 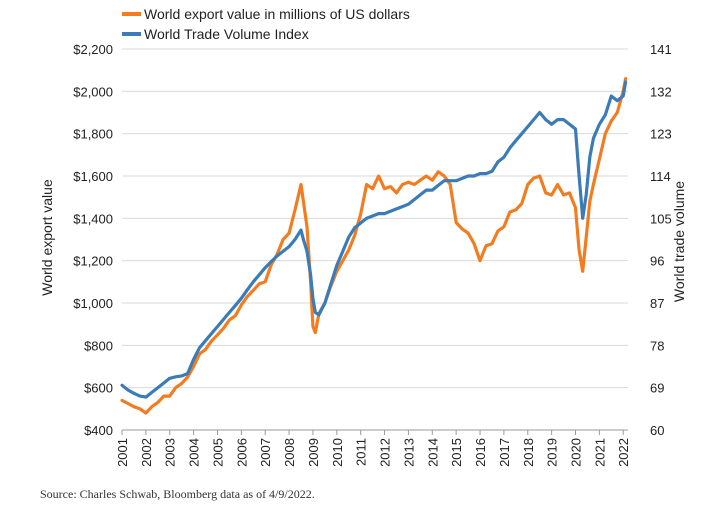 I want to click on x-tick-label: 2006, so click(x=241, y=452).